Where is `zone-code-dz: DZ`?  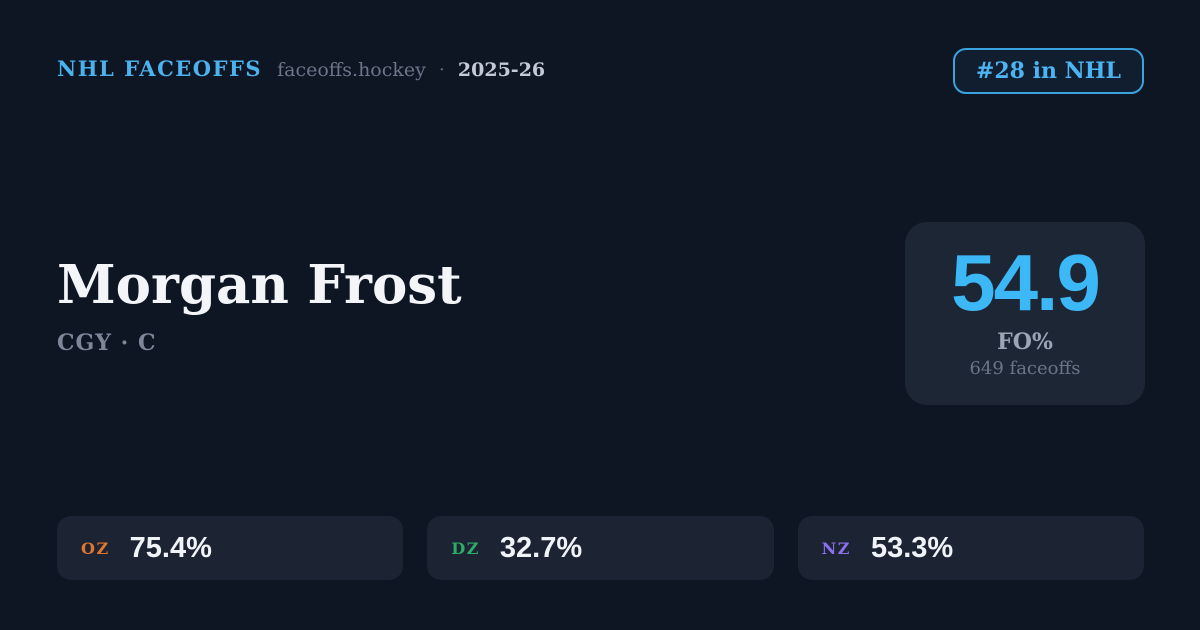
zone-code-dz: DZ is located at coordinates (465, 548).